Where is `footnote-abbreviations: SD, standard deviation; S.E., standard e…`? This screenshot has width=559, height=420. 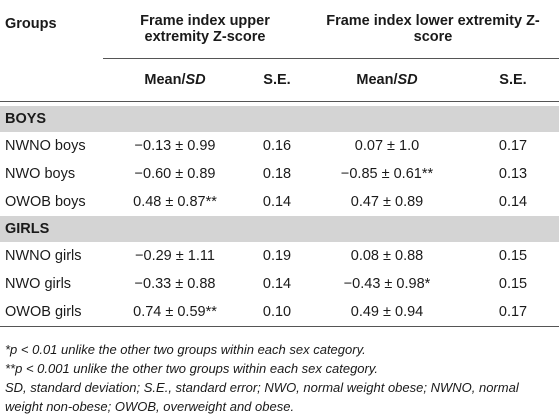
footnote-abbreviations: SD, standard deviation; S.E., standard e… is located at coordinates (262, 397).